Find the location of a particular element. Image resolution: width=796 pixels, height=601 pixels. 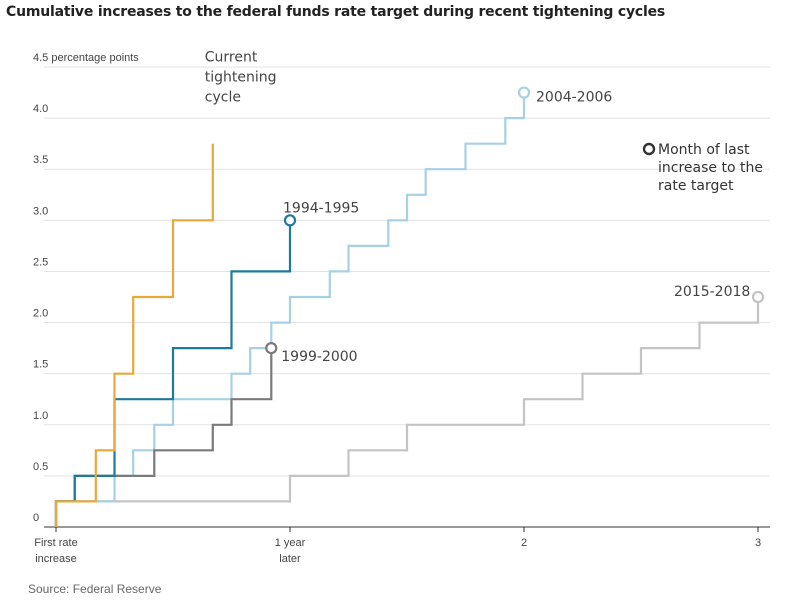

legend: Month of last increase to the rate target is located at coordinates (702, 168).